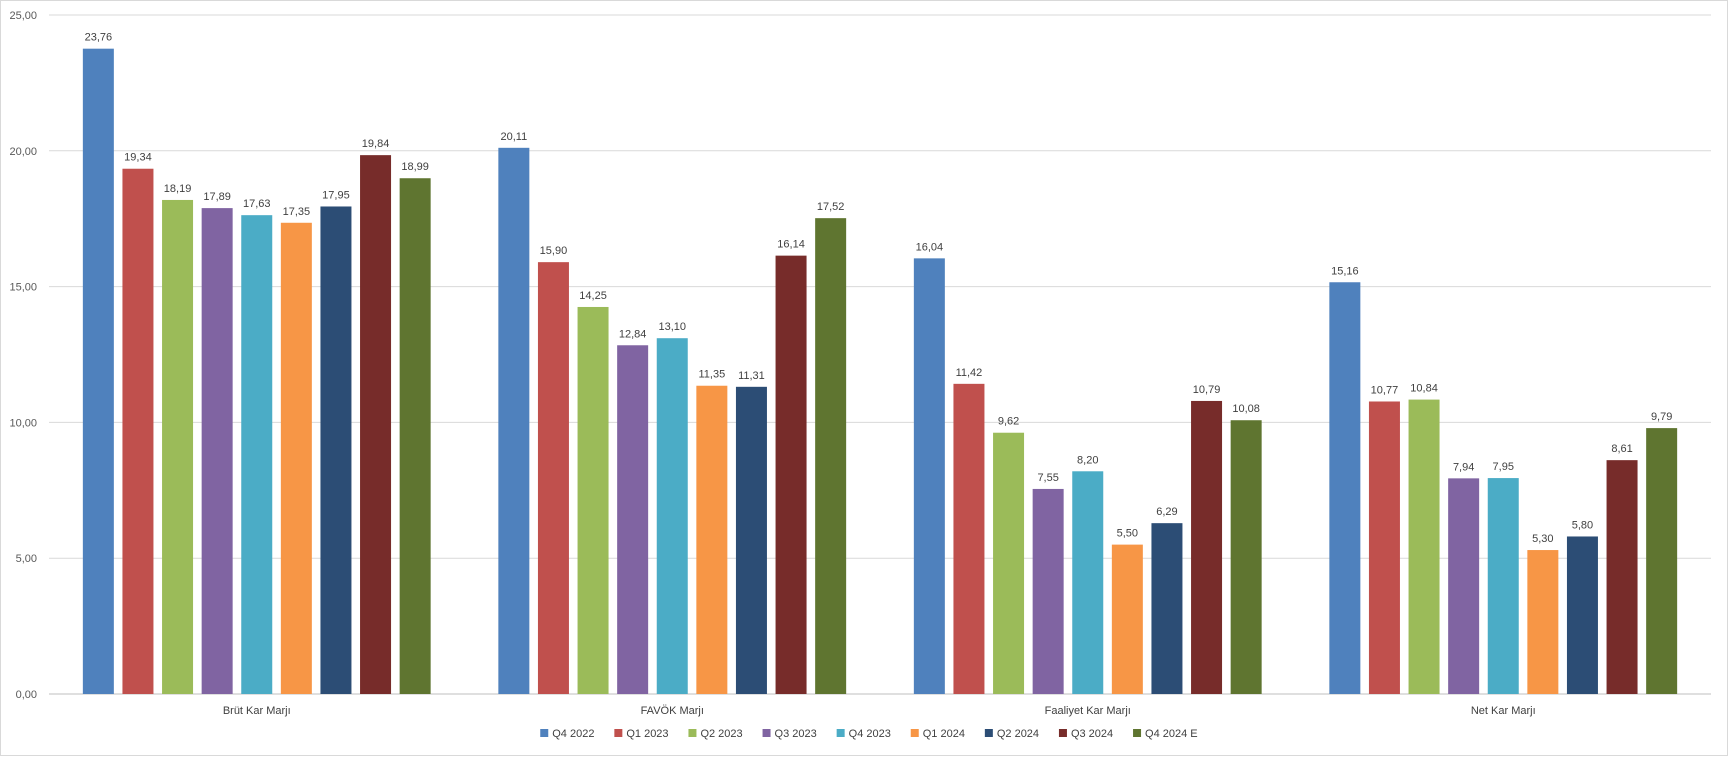 The height and width of the screenshot is (760, 1728). Describe the element at coordinates (1542, 539) in the screenshot. I see `data-label: 5,30` at that location.